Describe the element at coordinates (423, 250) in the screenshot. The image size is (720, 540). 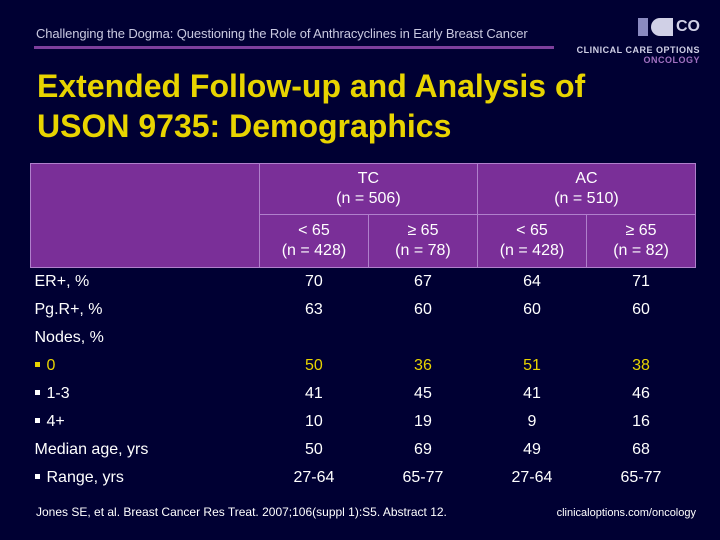
I see `subgroup-n: (n = 78)` at that location.